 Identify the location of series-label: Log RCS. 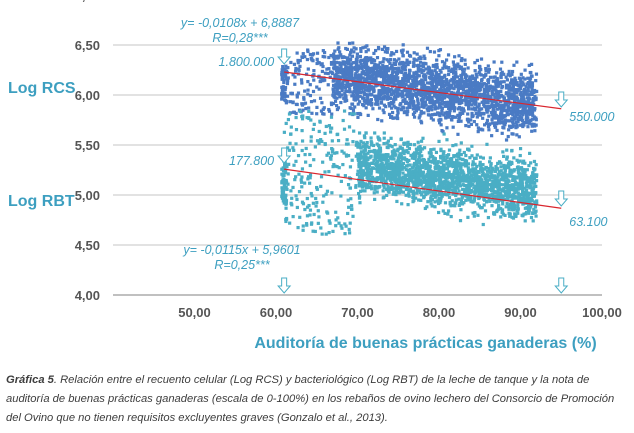
(42, 88).